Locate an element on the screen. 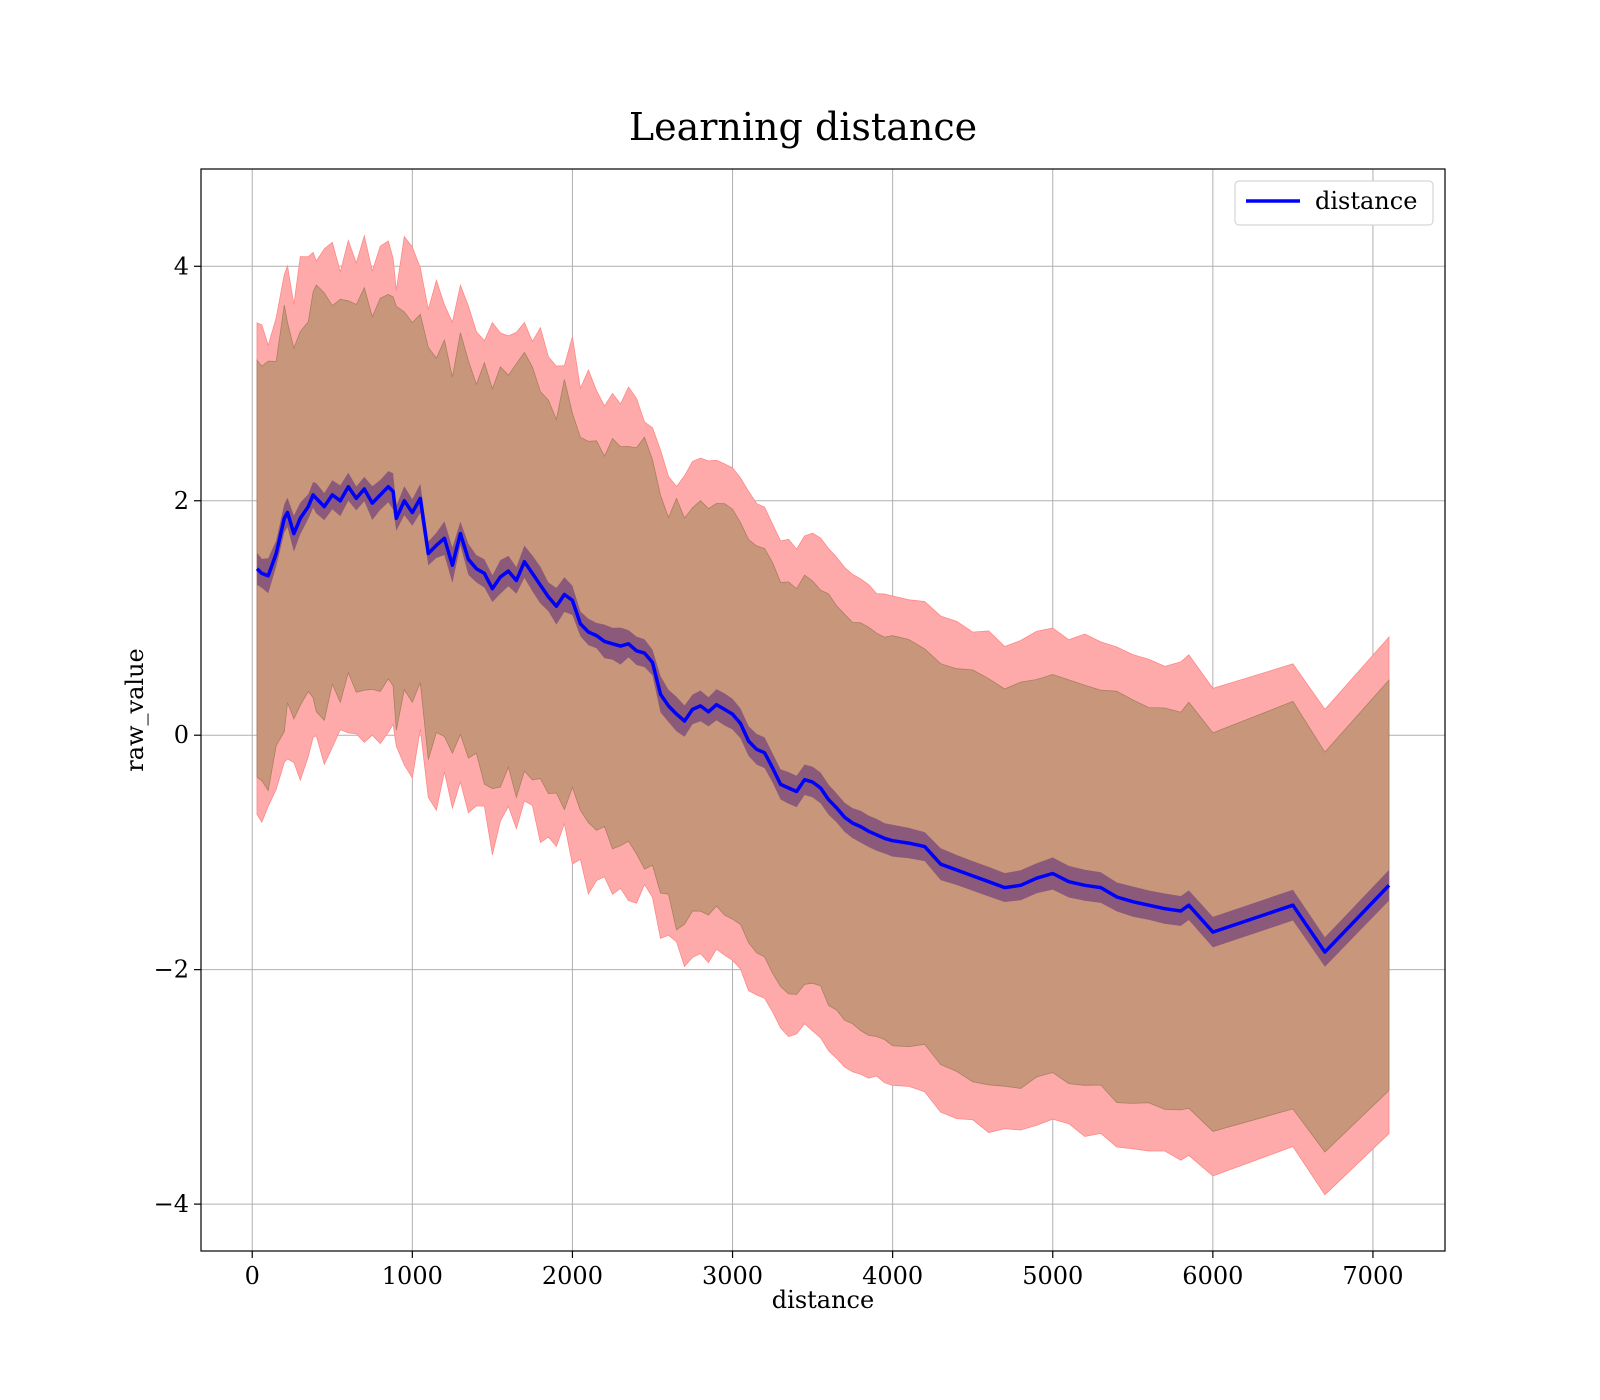  legend-box is located at coordinates (1334, 203).